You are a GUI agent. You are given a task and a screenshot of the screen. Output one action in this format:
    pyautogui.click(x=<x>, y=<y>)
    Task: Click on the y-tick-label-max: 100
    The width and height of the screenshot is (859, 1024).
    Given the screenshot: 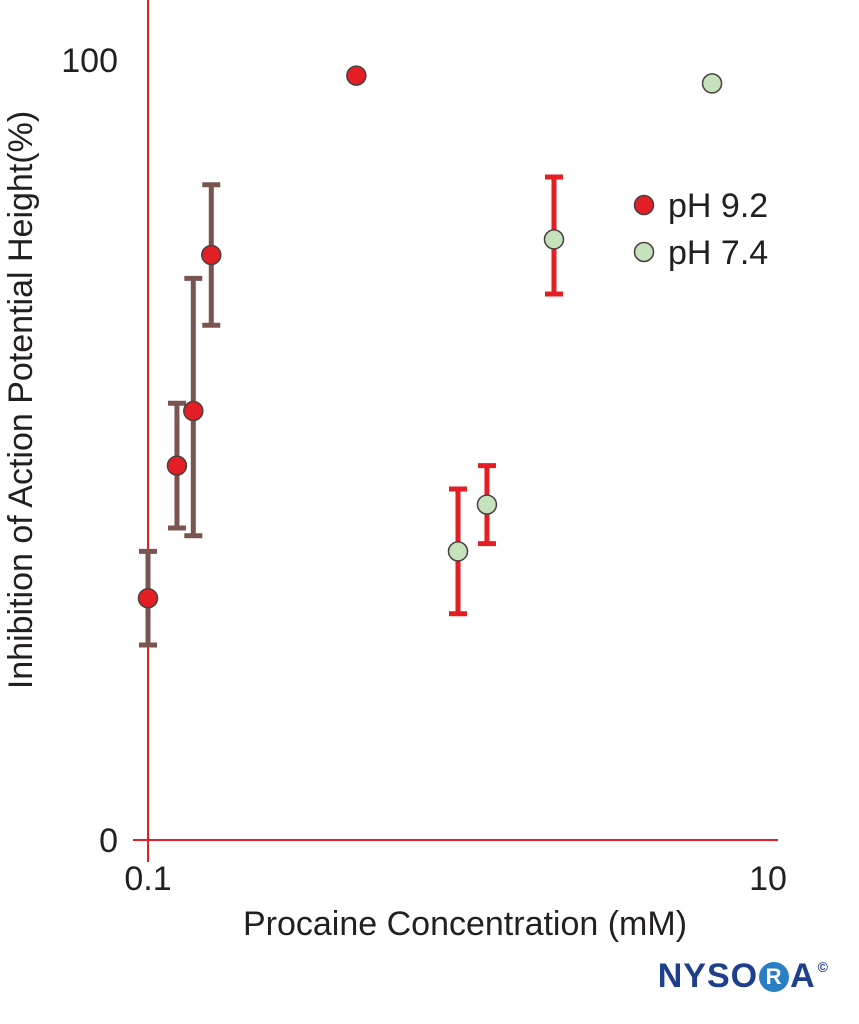 What is the action you would take?
    pyautogui.click(x=89, y=61)
    